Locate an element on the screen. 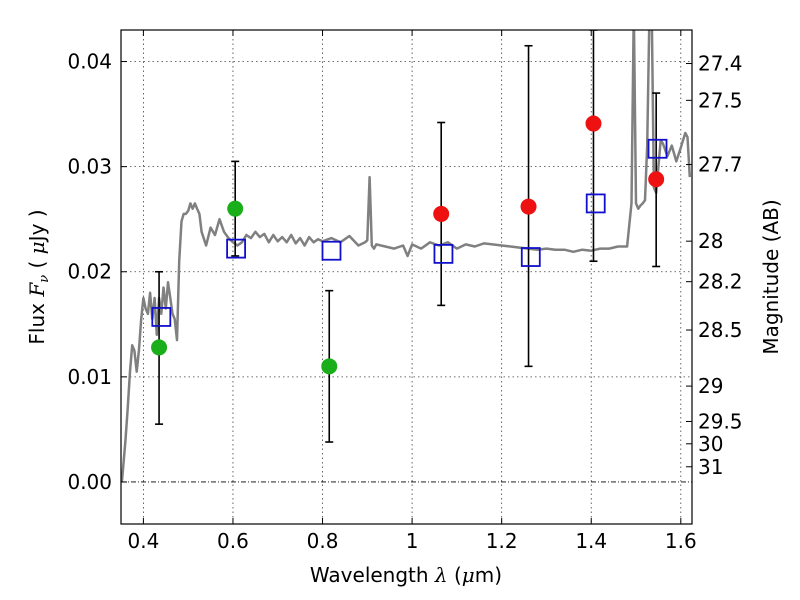  magnitude-tick-label: 28 is located at coordinates (710, 241).